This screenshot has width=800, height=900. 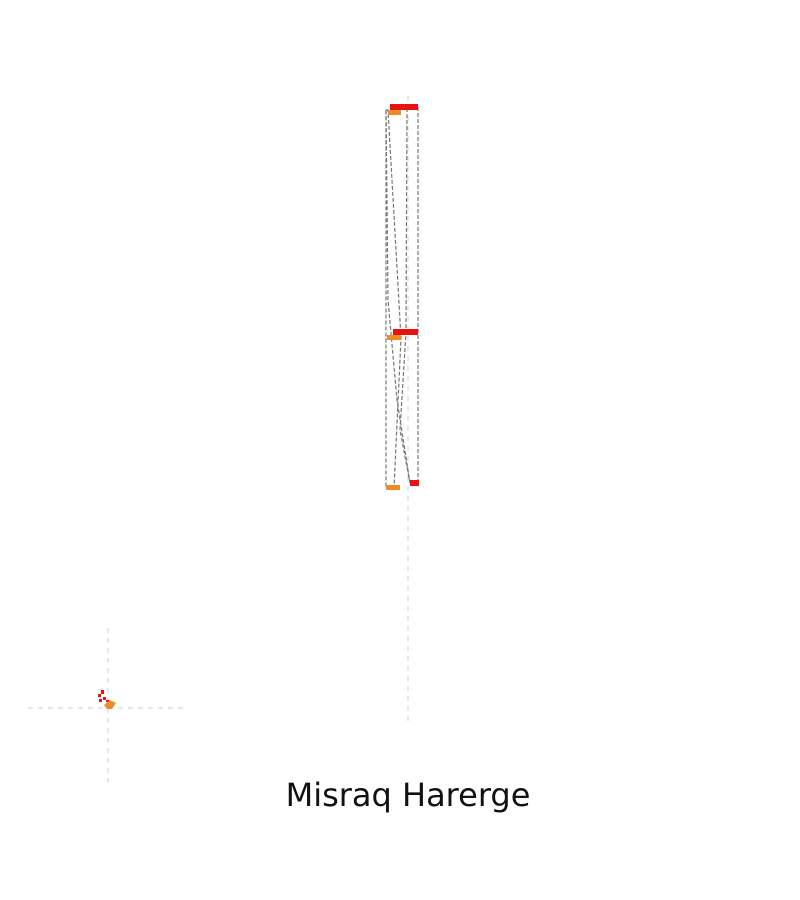 I want to click on region-outline, so click(x=402, y=297).